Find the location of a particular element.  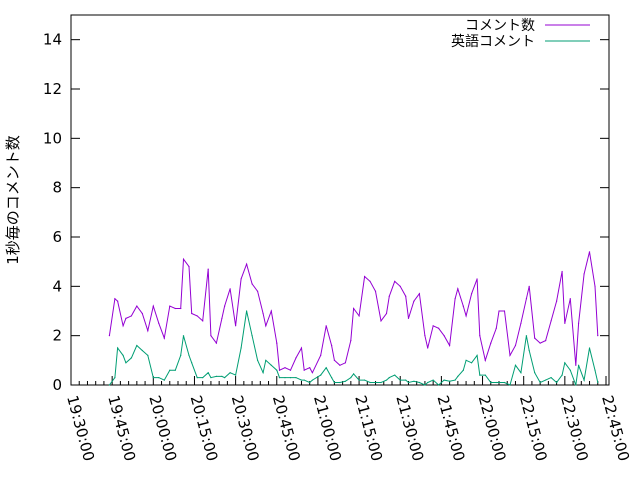

x-tick-label: 19:45:00 is located at coordinates (121, 428).